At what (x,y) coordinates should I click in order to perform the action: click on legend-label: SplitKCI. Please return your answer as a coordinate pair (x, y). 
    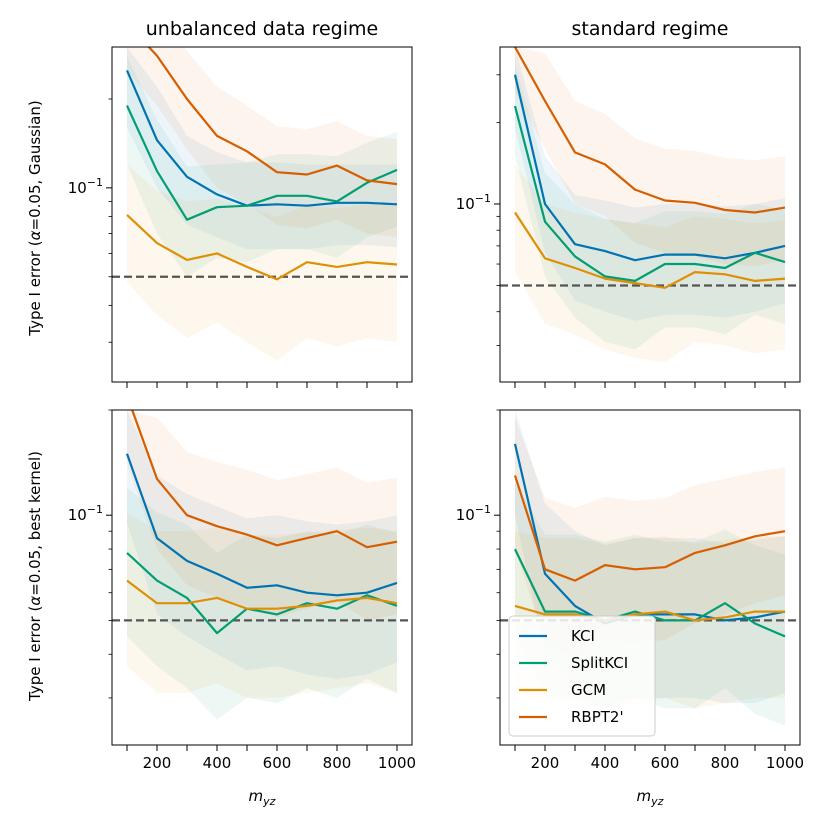
    Looking at the image, I should click on (599, 663).